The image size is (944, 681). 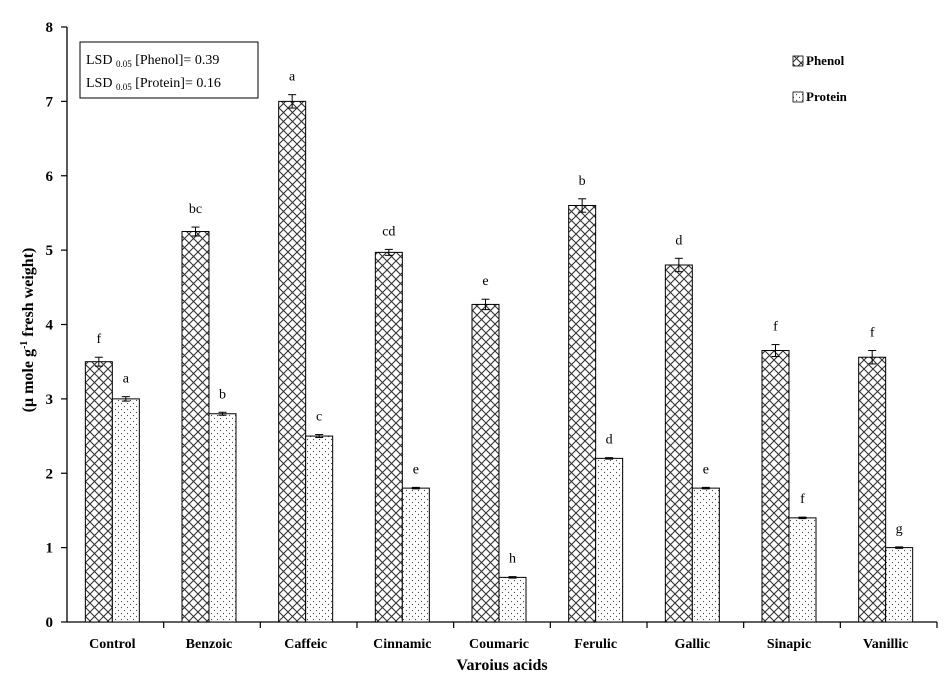 What do you see at coordinates (222, 394) in the screenshot?
I see `sig-letter-protein: b` at bounding box center [222, 394].